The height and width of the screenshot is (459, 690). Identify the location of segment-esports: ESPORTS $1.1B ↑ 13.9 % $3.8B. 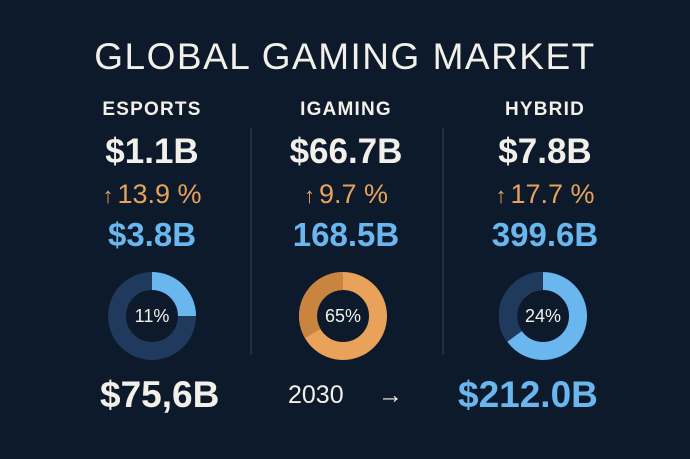
(152, 177).